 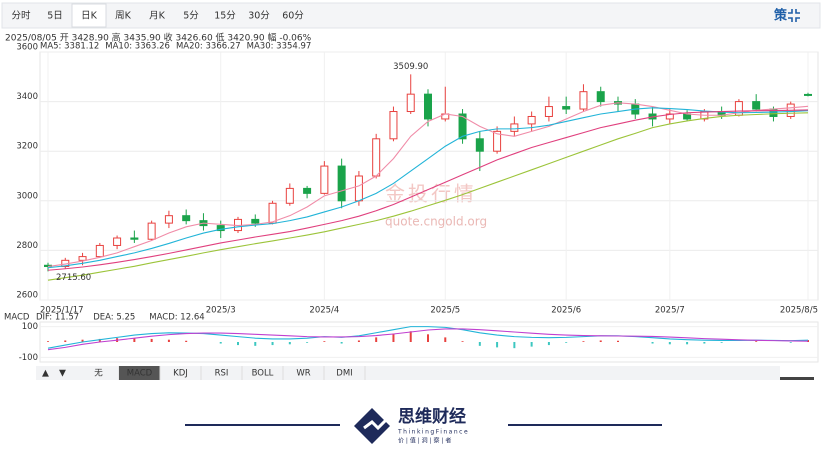 I want to click on tab: 30分, so click(x=259, y=16).